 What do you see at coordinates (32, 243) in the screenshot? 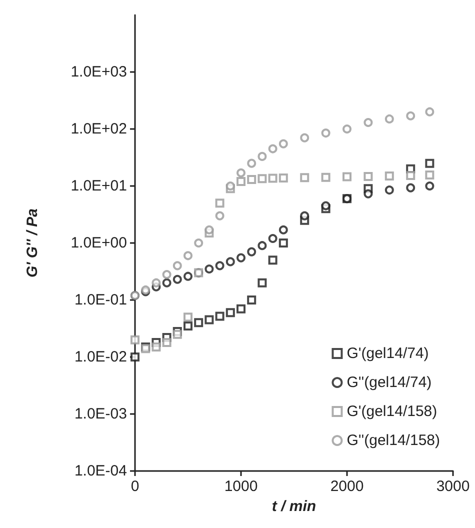
I see `y-axis-title: G' G'' / Pa` at bounding box center [32, 243].